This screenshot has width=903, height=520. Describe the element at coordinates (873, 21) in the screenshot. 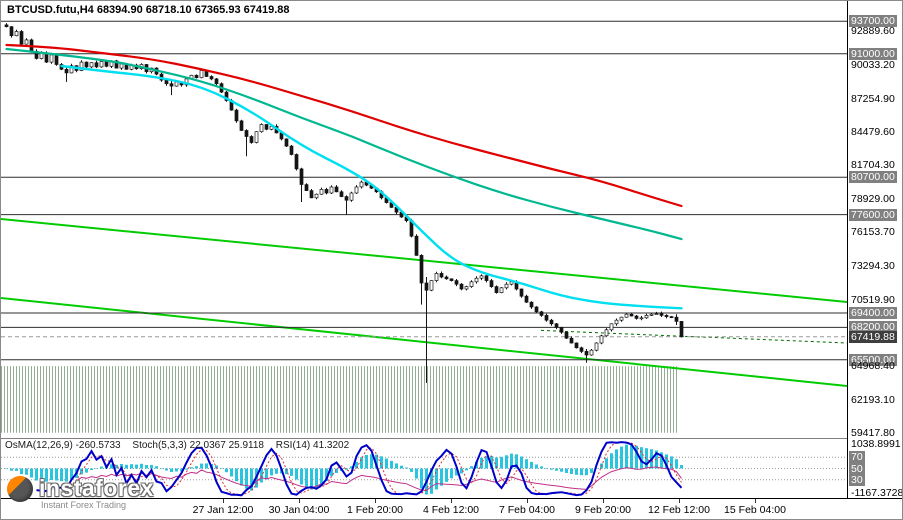

I see `price-label: 93700.00` at that location.